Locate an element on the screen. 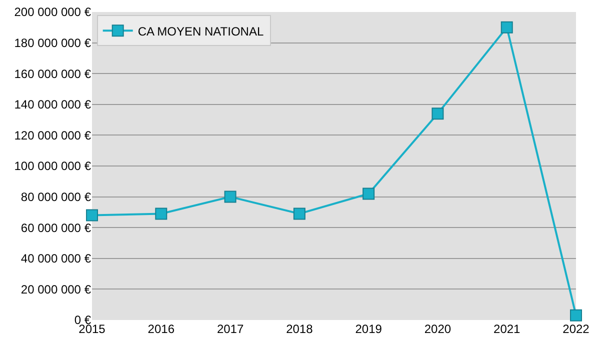 The image size is (600, 350). y-tick-label: 80 000 000 € is located at coordinates (56, 197).